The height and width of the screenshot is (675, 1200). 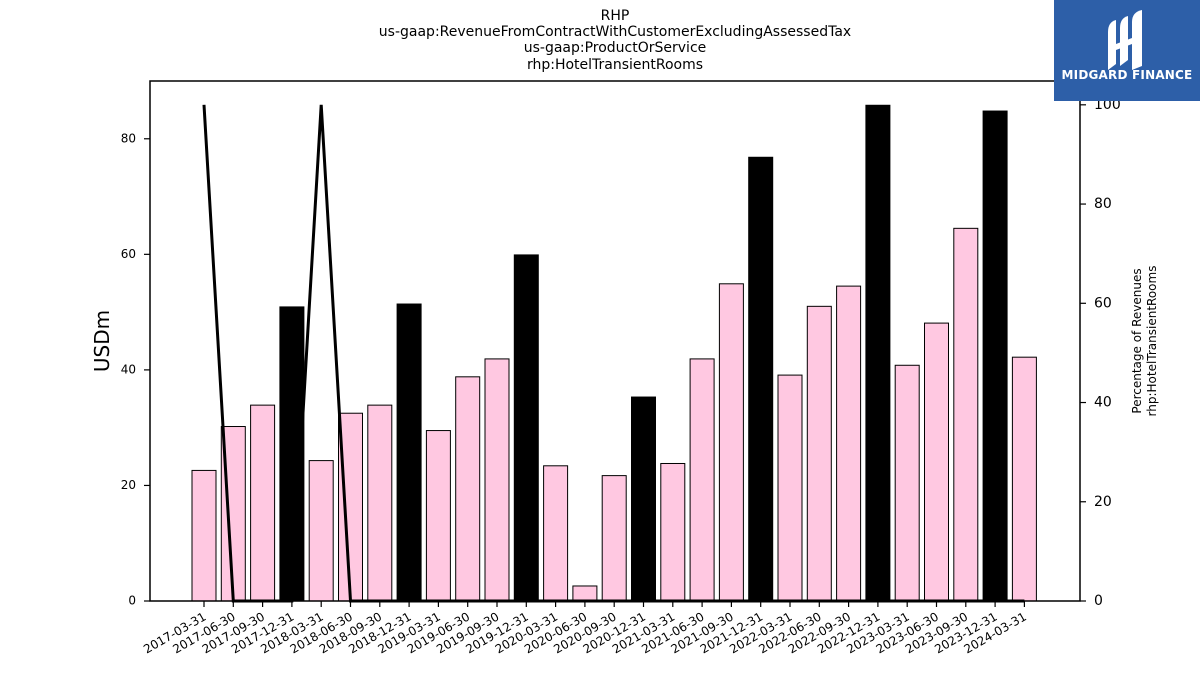 I want to click on title-line-1: RHP, so click(x=615, y=16).